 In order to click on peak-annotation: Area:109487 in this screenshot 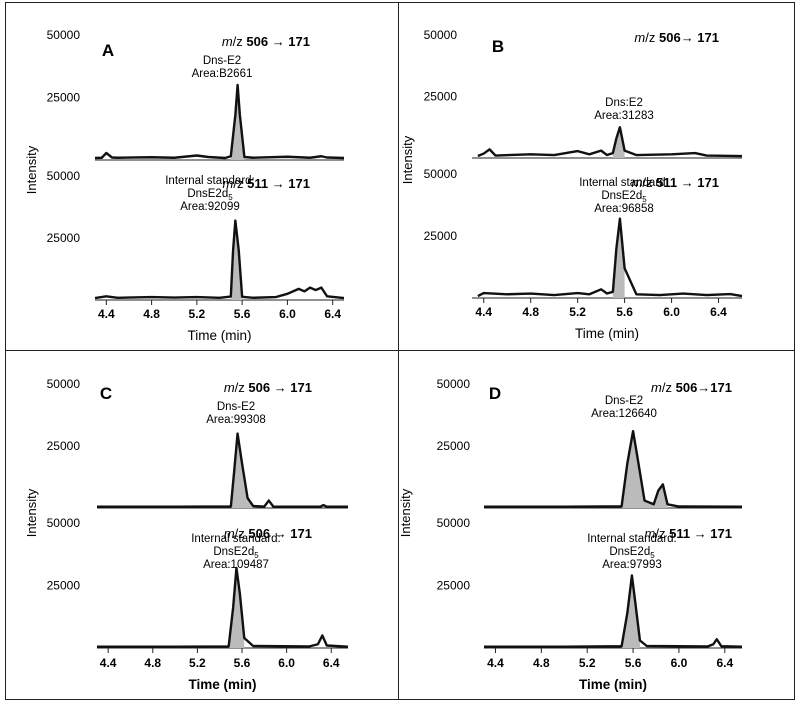, I will do `click(236, 565)`.